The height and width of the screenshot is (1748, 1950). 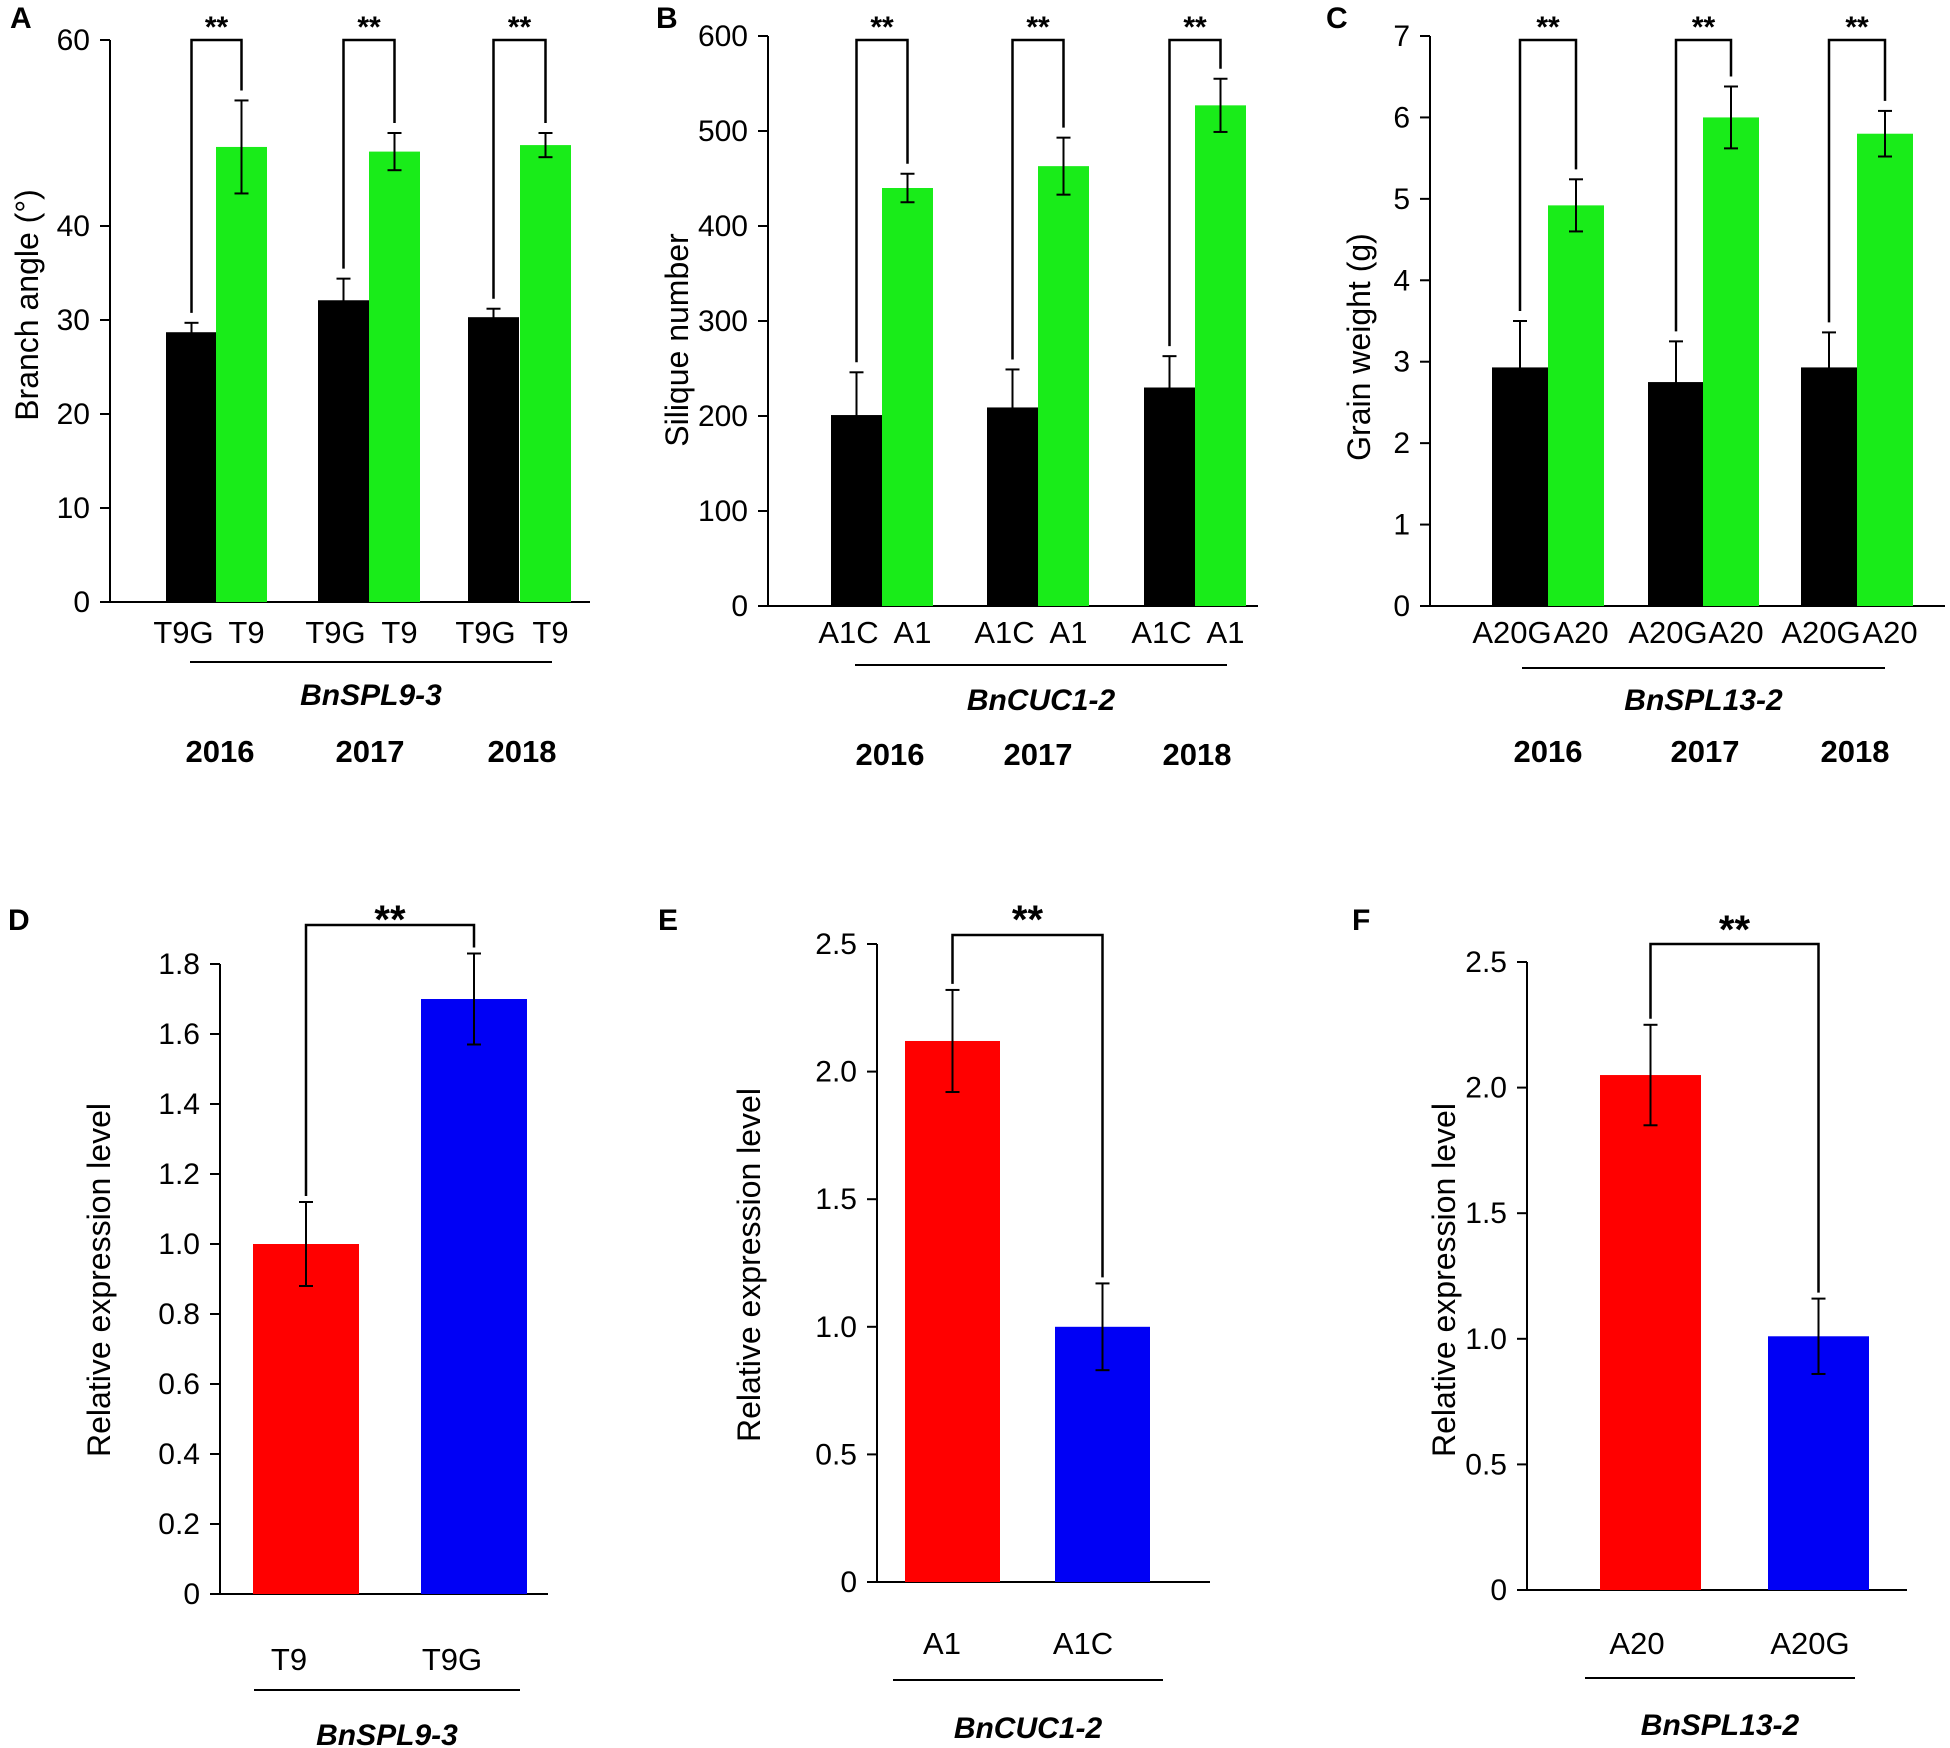 What do you see at coordinates (179, 1384) in the screenshot?
I see `y-tick-label-D: 0.6` at bounding box center [179, 1384].